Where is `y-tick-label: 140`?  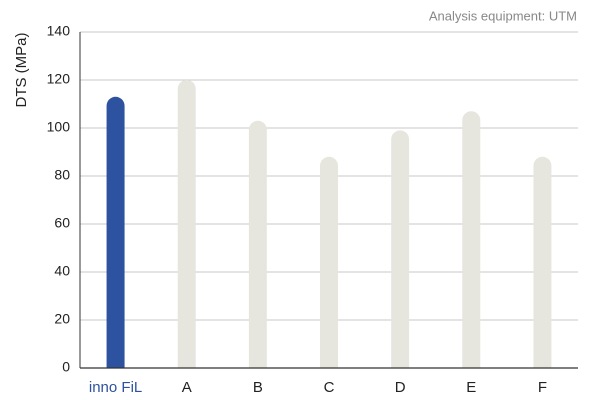 y-tick-label: 140 is located at coordinates (59, 31).